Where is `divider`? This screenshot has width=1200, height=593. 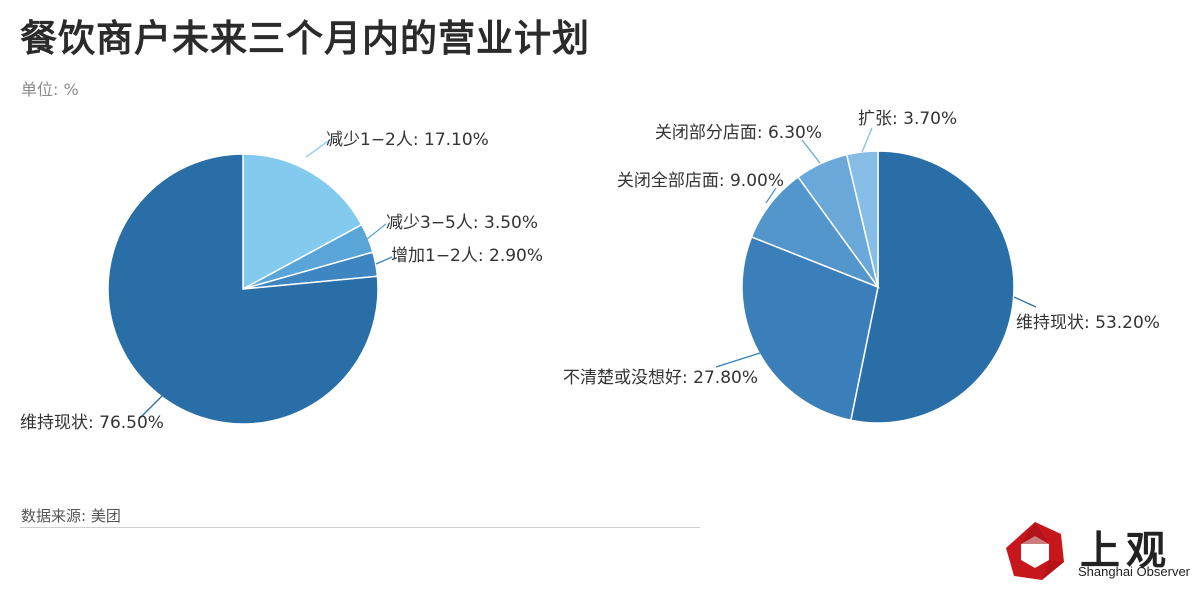
divider is located at coordinates (360, 527).